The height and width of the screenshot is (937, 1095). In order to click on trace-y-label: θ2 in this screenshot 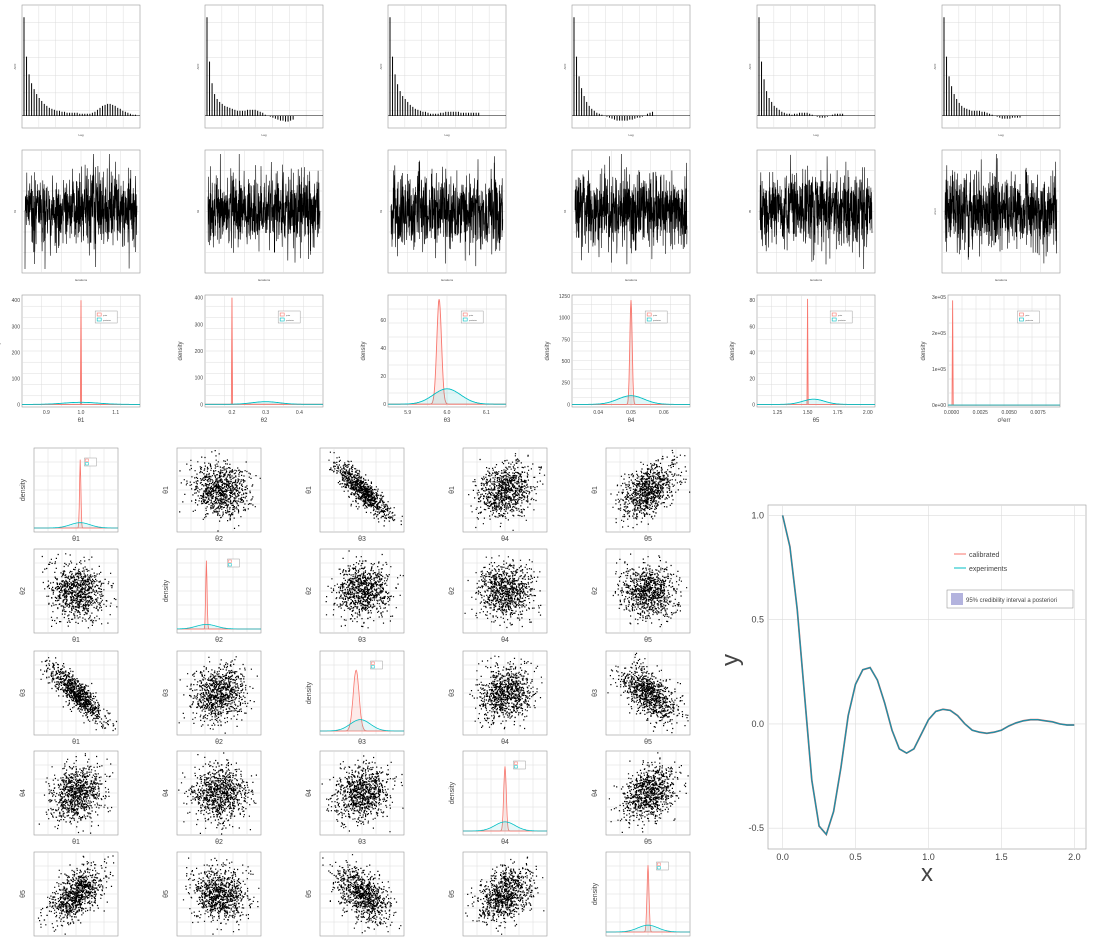, I will do `click(198, 212)`.